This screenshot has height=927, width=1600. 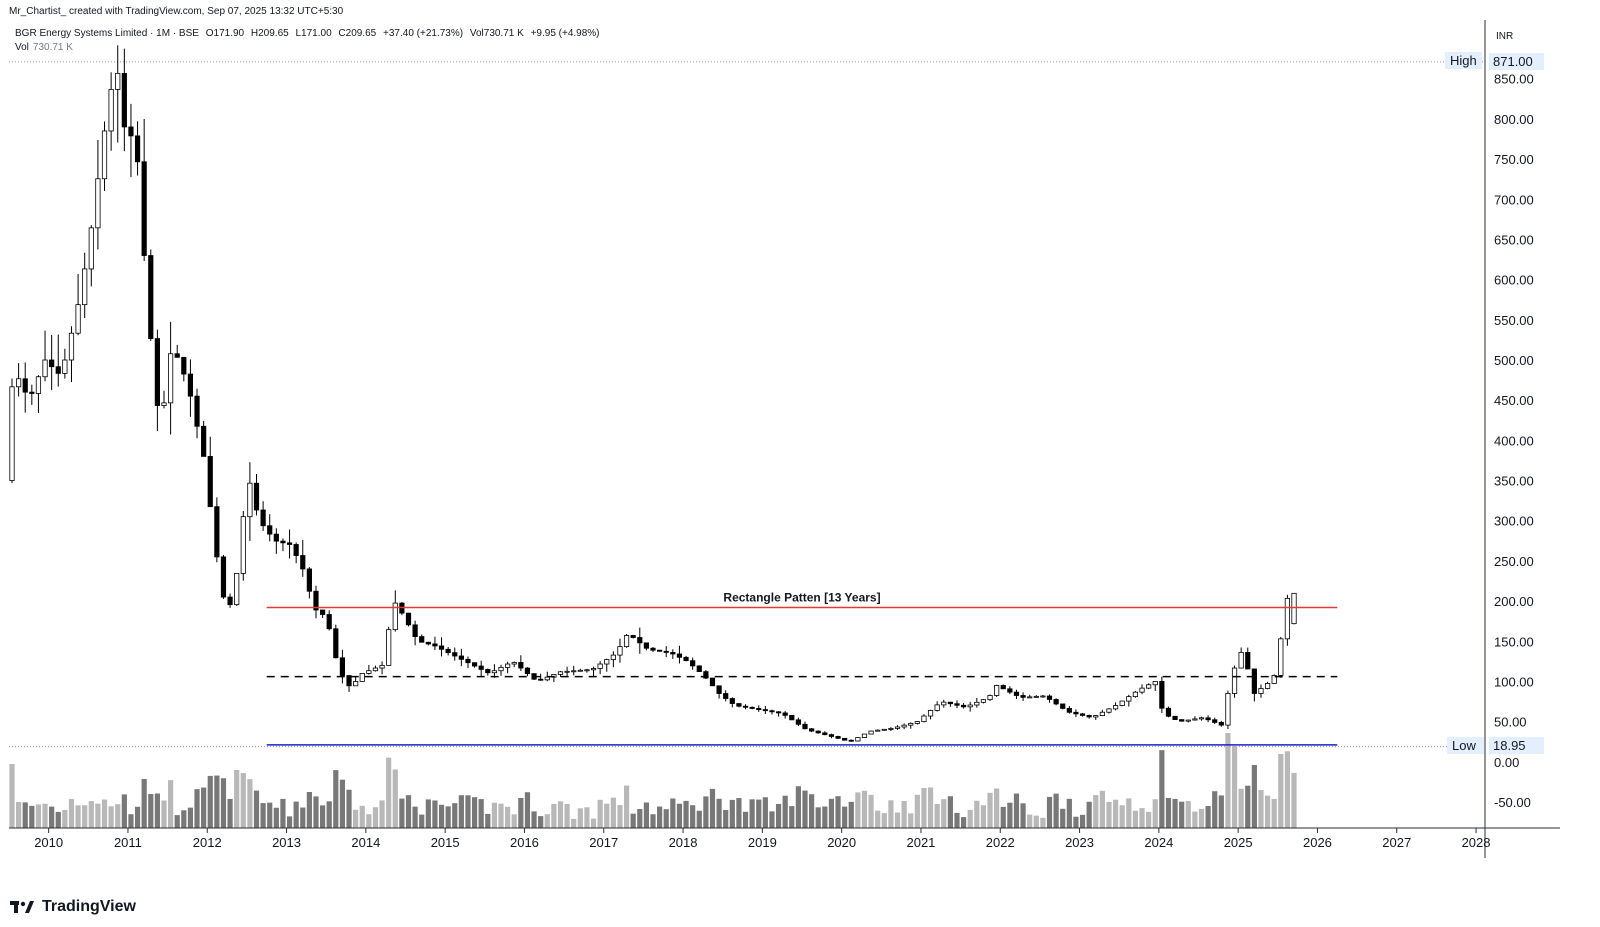 I want to click on symbol-name: BGR Energy Systems Limited · 1M · BSE, so click(x=107, y=33).